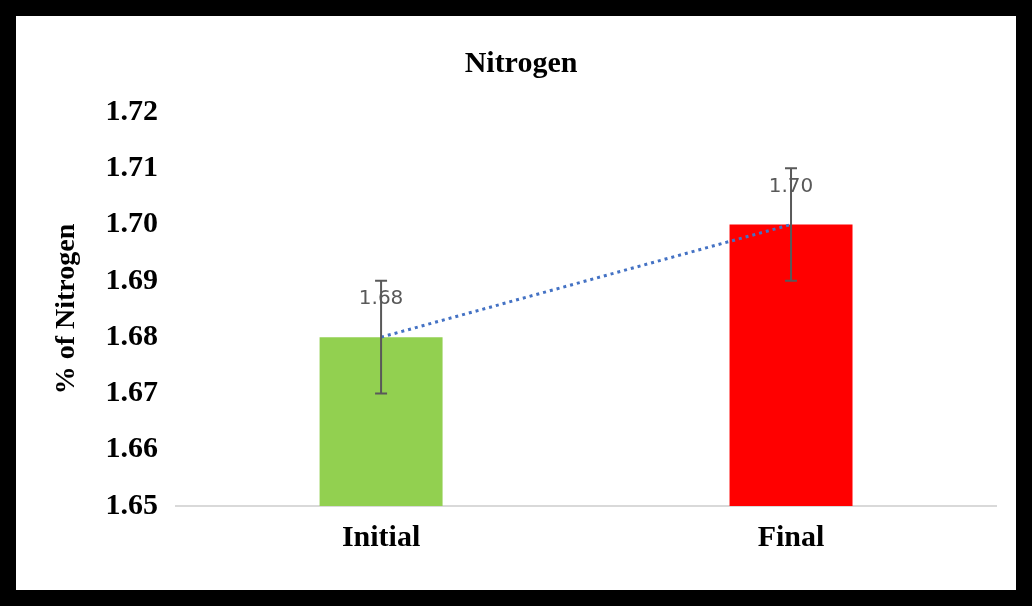 This screenshot has height=606, width=1032. What do you see at coordinates (132, 278) in the screenshot?
I see `y-tick-label: 1.69` at bounding box center [132, 278].